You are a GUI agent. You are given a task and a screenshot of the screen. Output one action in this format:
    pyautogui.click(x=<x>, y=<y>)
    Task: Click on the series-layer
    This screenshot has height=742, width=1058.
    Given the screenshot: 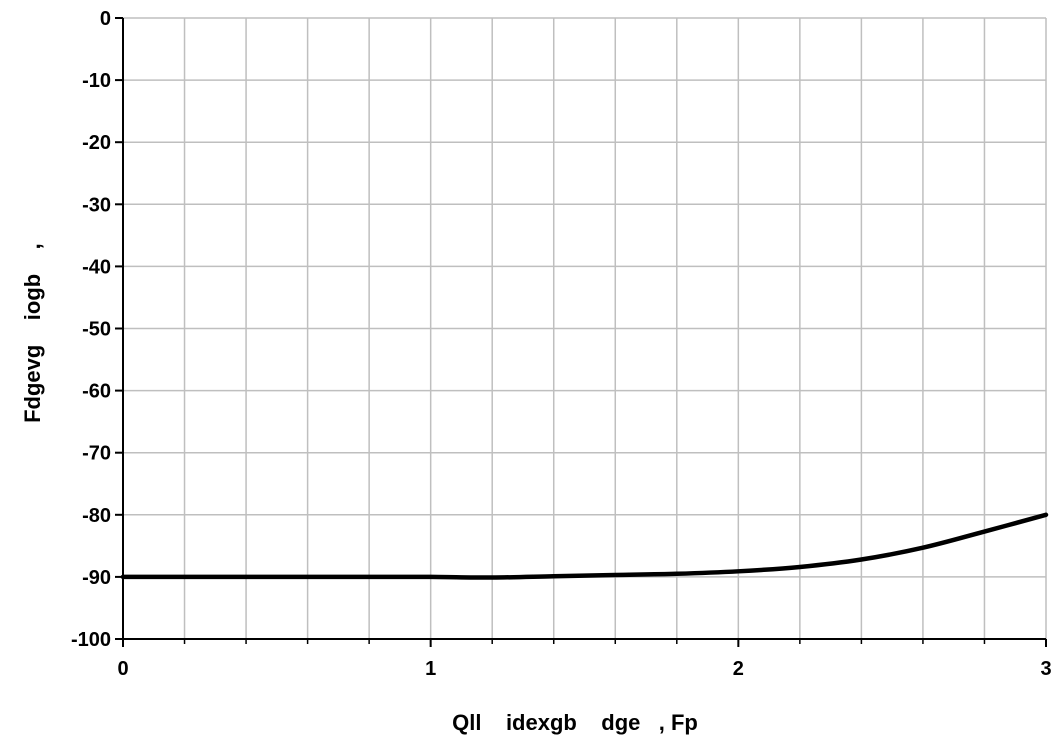 What is the action you would take?
    pyautogui.click(x=584, y=546)
    